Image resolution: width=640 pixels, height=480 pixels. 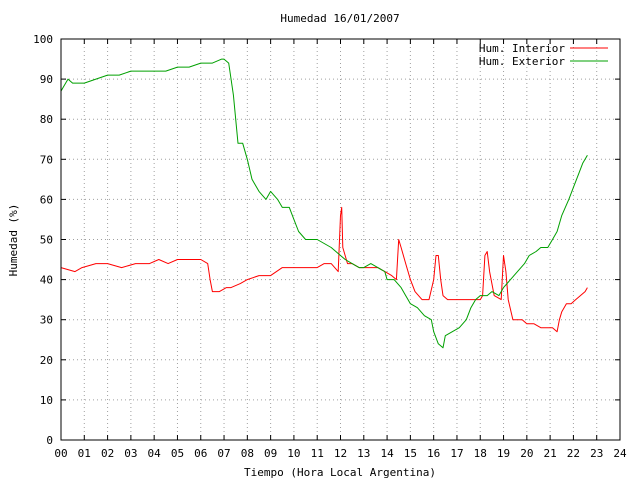 What do you see at coordinates (46, 360) in the screenshot?
I see `y-tick-label: 20` at bounding box center [46, 360].